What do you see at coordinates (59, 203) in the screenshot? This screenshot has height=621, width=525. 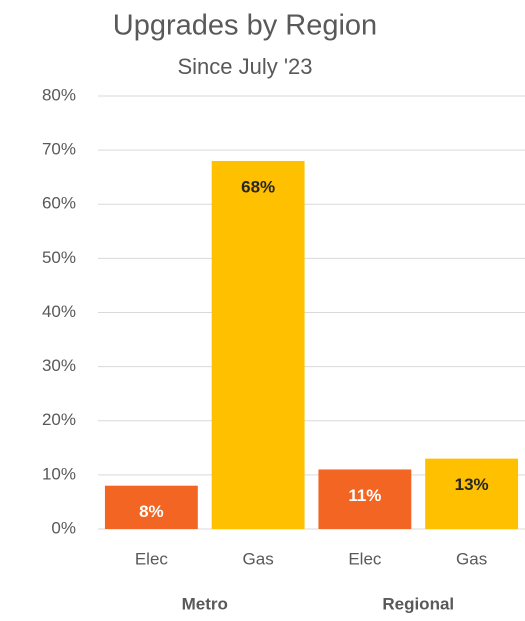 I see `y-tick-label: 60%` at bounding box center [59, 203].